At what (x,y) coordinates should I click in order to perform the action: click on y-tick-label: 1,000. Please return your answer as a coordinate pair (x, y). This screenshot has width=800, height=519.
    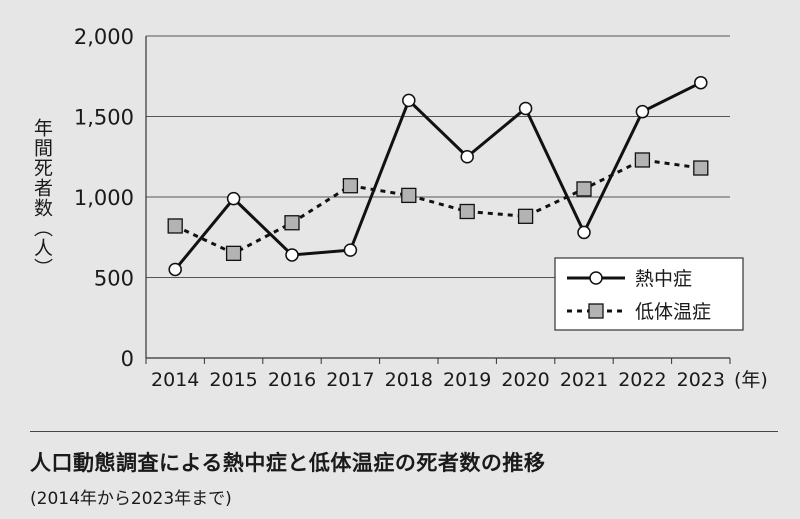
    Looking at the image, I should click on (104, 198).